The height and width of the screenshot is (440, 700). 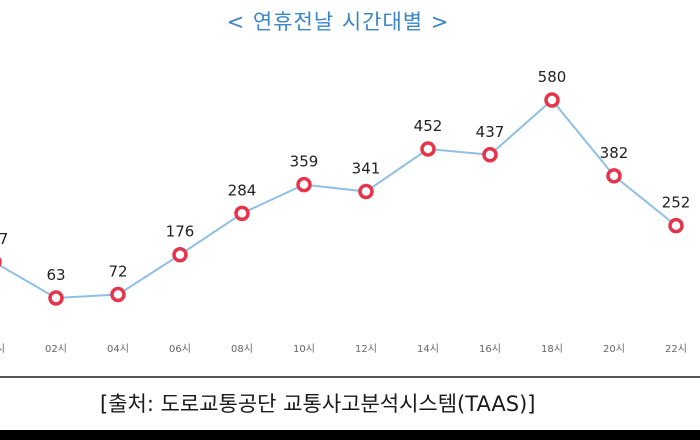 I want to click on value-label-10: 382, so click(x=614, y=153).